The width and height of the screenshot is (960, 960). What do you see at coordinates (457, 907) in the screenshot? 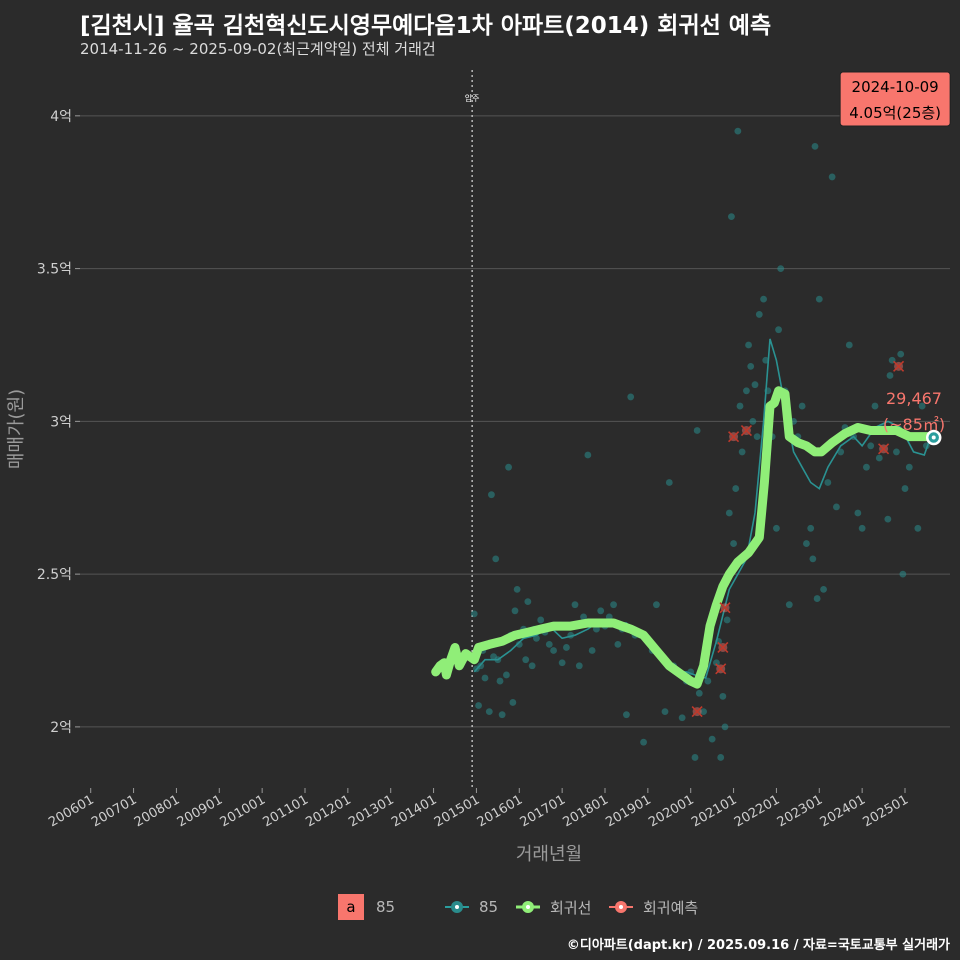
I see `legend-85-swatch-icon` at bounding box center [457, 907].